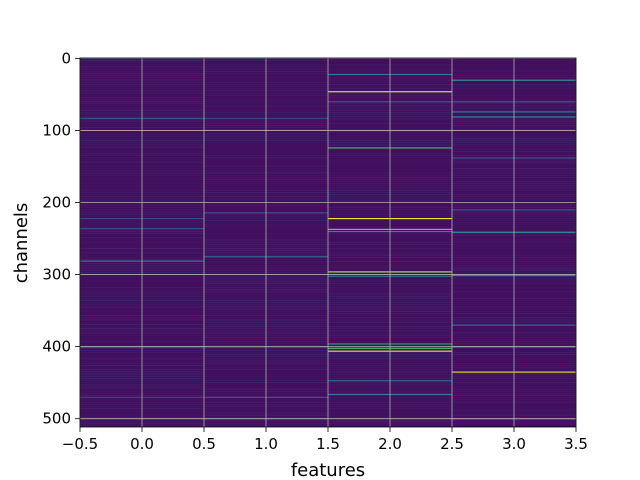  What do you see at coordinates (56, 419) in the screenshot?
I see `y-tick-label: 500` at bounding box center [56, 419].